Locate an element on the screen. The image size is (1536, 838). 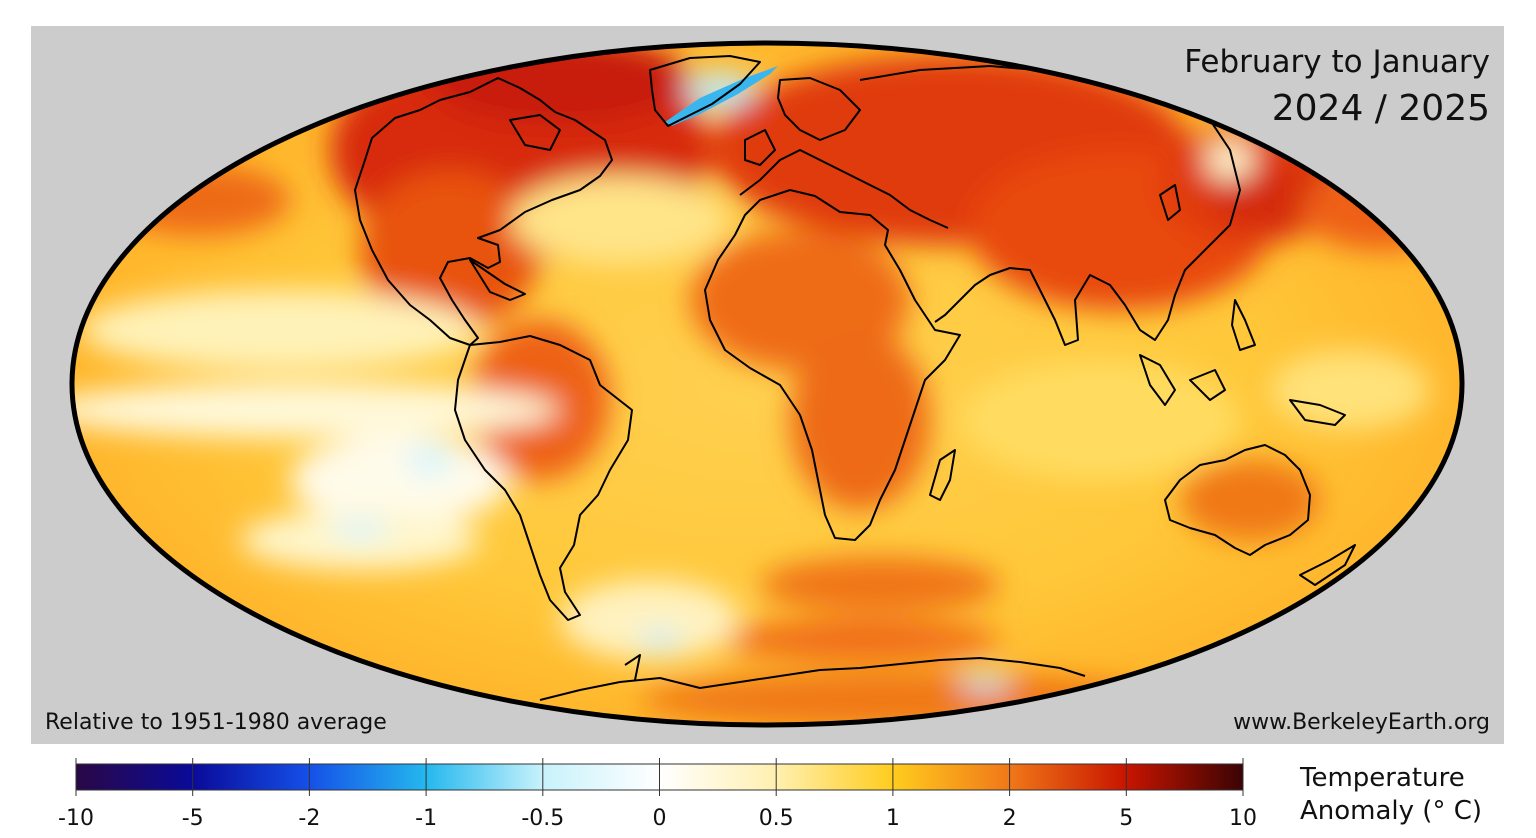
colorbar-tick-label: 1 is located at coordinates (892, 818).